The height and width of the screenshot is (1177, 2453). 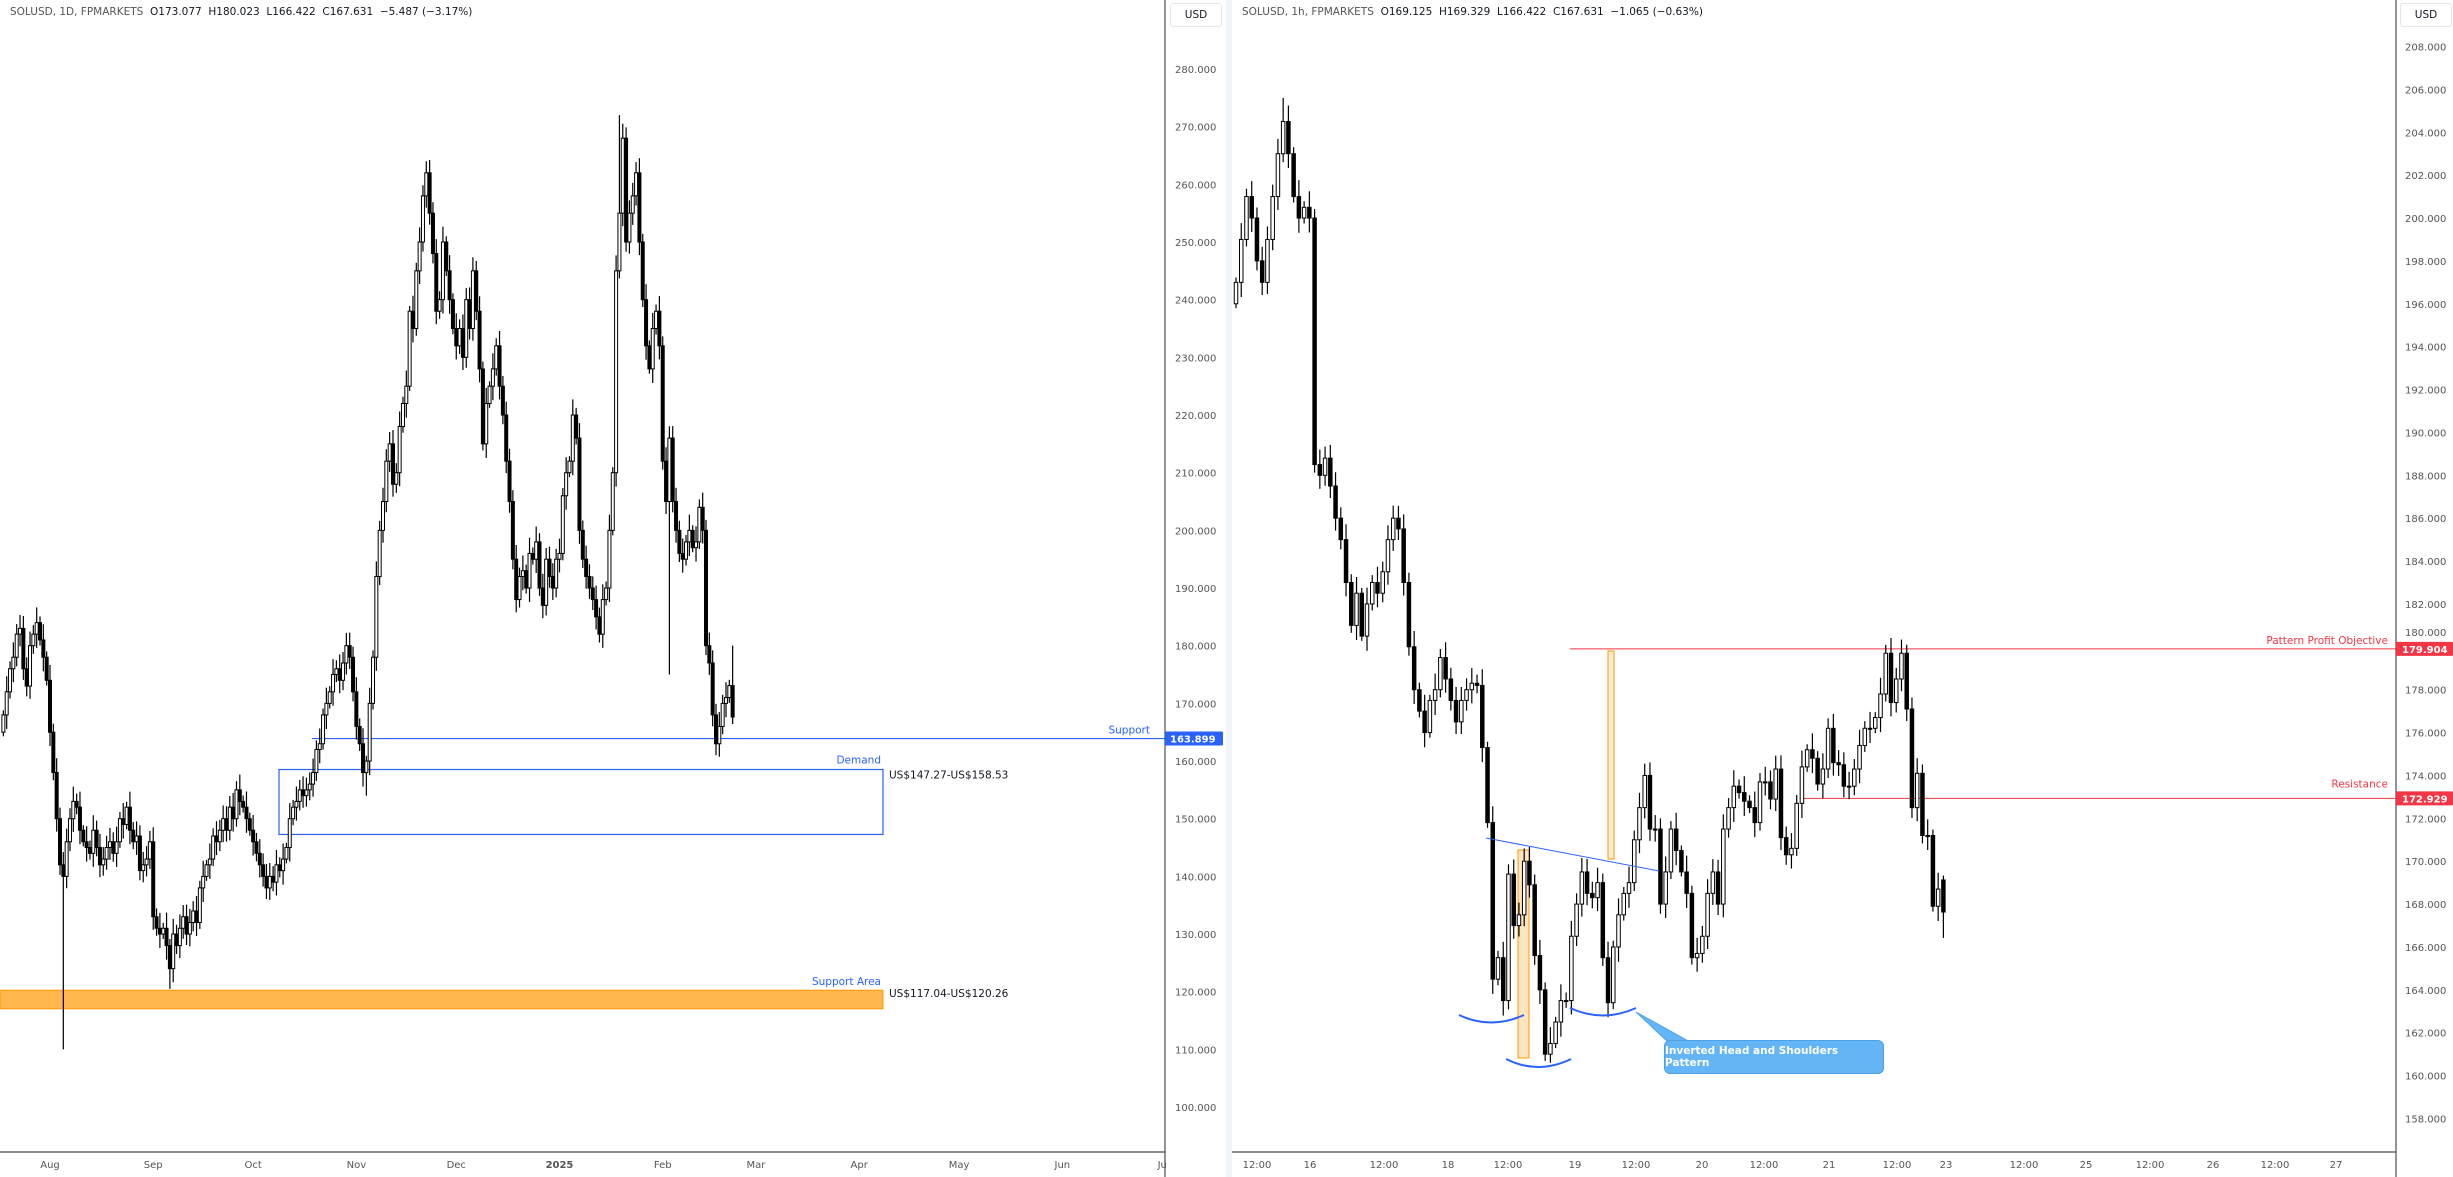 I want to click on price-tick-label: 170.000, so click(x=1195, y=704).